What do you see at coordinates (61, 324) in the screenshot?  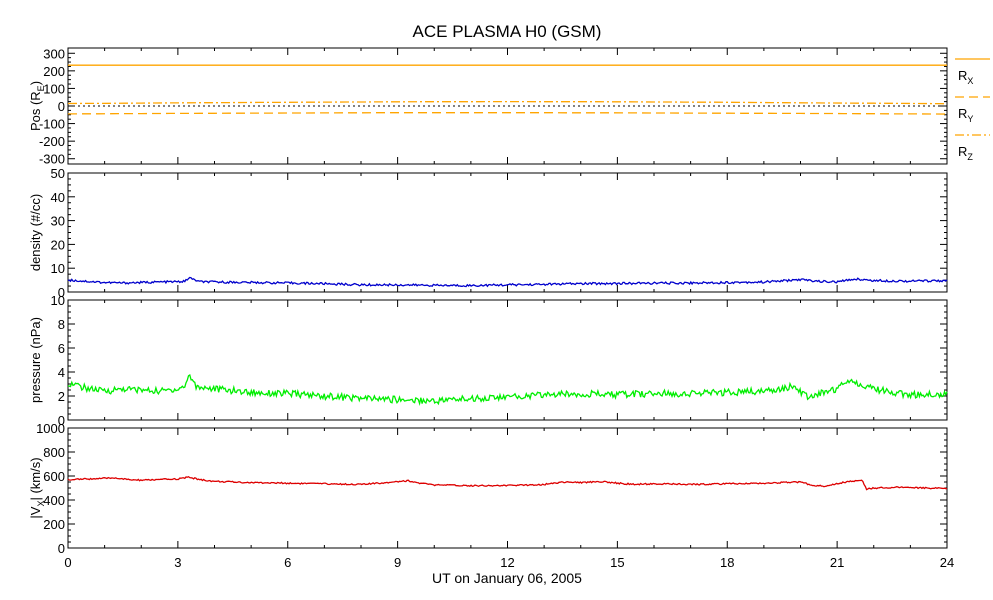 I see `y-tick-label-pressure: 8` at bounding box center [61, 324].